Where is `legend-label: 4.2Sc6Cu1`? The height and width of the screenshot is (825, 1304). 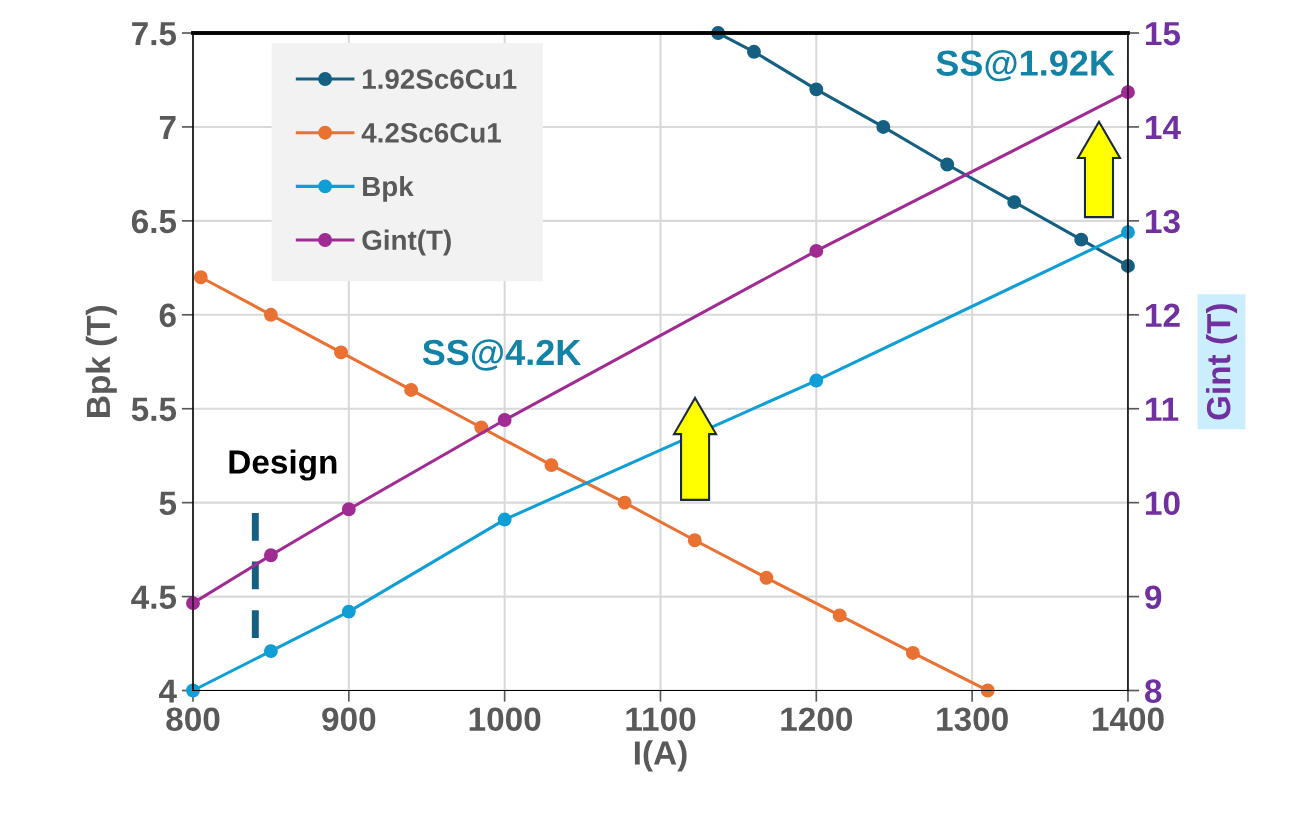 legend-label: 4.2Sc6Cu1 is located at coordinates (431, 133).